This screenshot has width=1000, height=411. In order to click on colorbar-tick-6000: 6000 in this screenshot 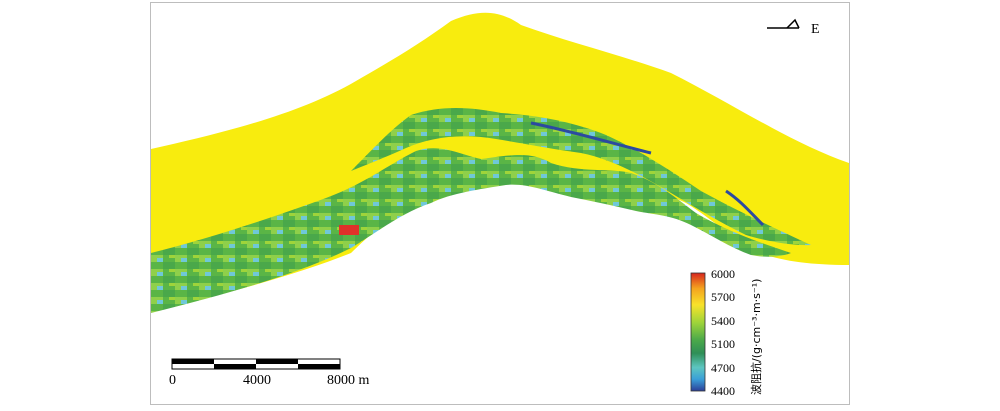, I will do `click(723, 274)`.